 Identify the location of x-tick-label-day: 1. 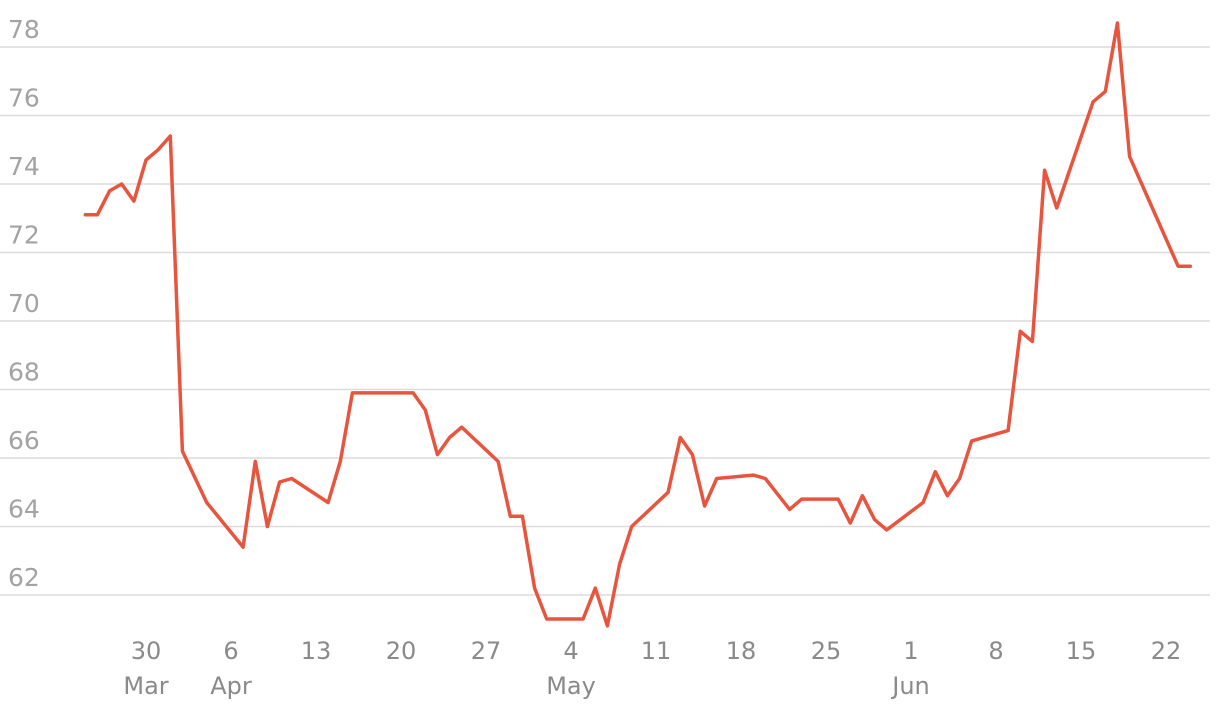
(910, 651).